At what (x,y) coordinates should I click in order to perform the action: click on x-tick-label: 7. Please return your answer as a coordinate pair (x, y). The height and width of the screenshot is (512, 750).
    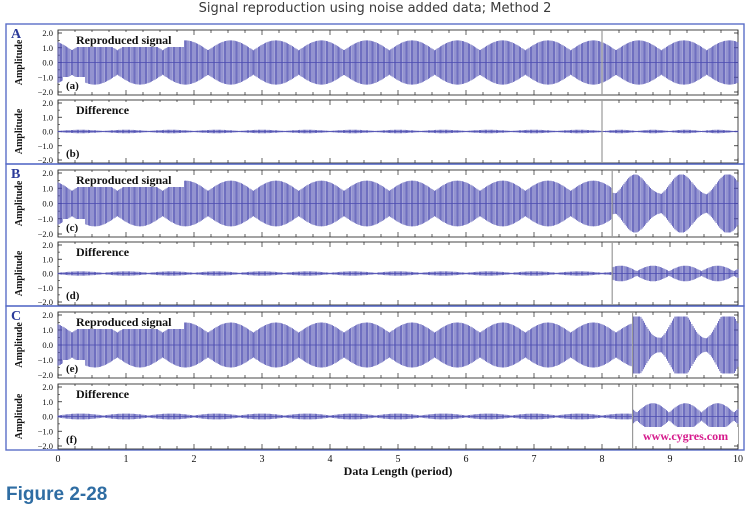
    Looking at the image, I should click on (534, 459).